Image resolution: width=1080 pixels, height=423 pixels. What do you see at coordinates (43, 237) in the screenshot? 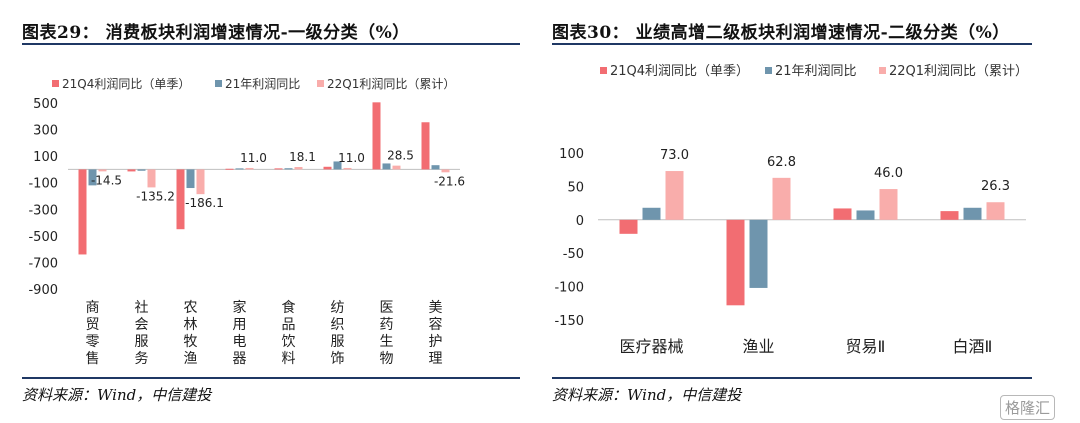
I see `y-tick-label: -500` at bounding box center [43, 237].